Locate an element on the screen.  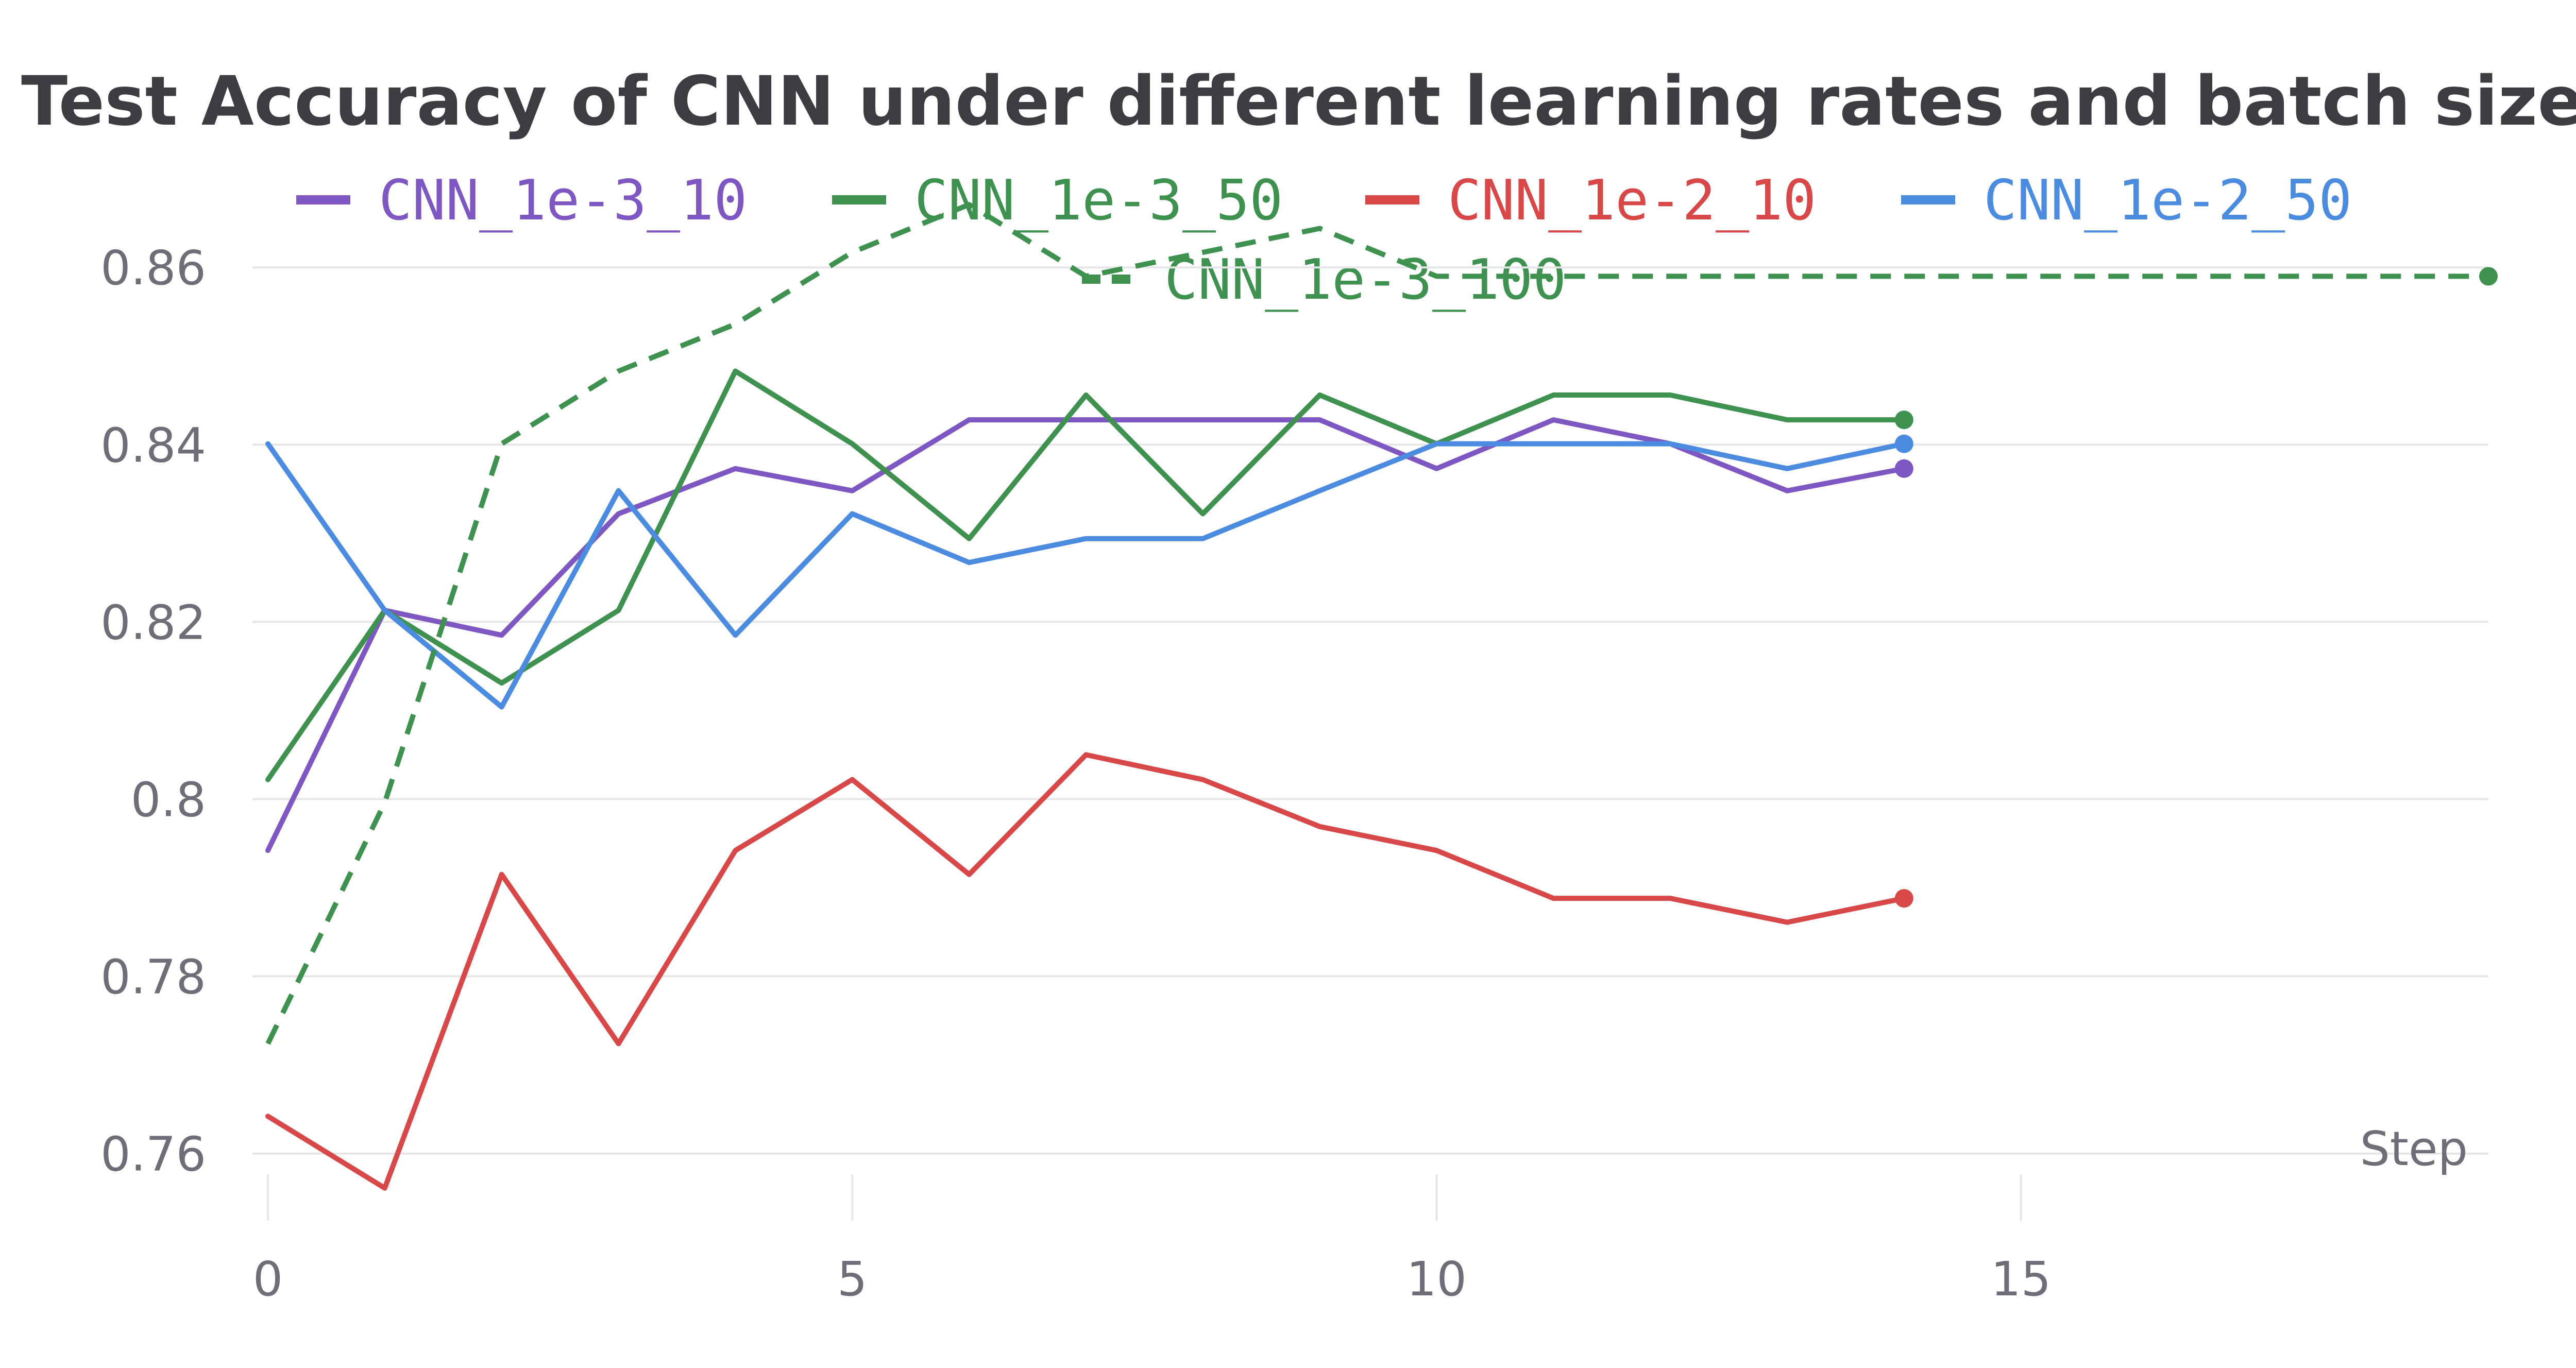
legend-item: CNN_1e-3_100 is located at coordinates (1324, 280).